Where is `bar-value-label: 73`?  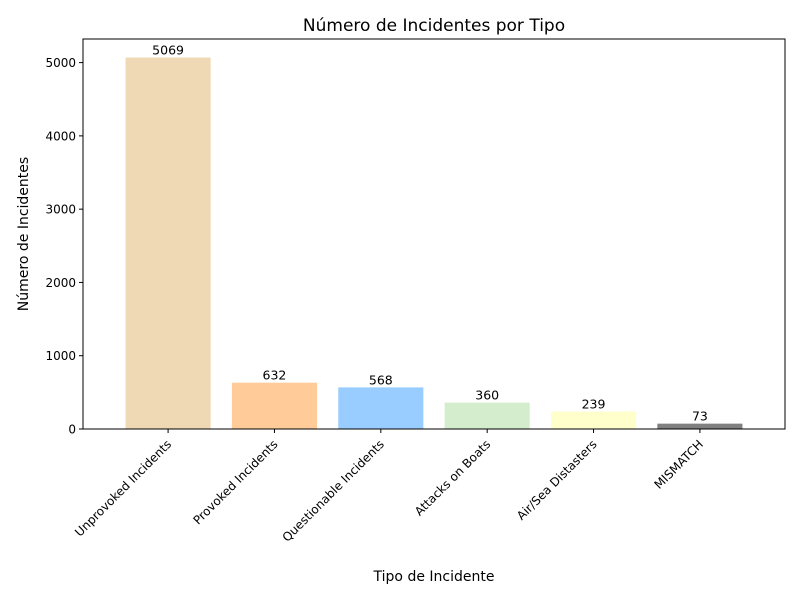 bar-value-label: 73 is located at coordinates (700, 416).